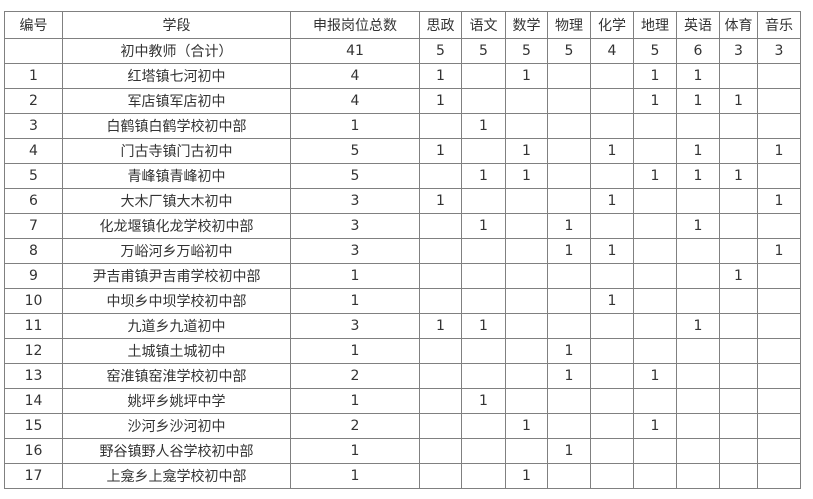  What do you see at coordinates (402, 25) in the screenshot?
I see `table-header-row: 编号 学段 申报岗位总数 思政 语文 数学 物理 化学 地理 英语 体育 音乐` at bounding box center [402, 25].